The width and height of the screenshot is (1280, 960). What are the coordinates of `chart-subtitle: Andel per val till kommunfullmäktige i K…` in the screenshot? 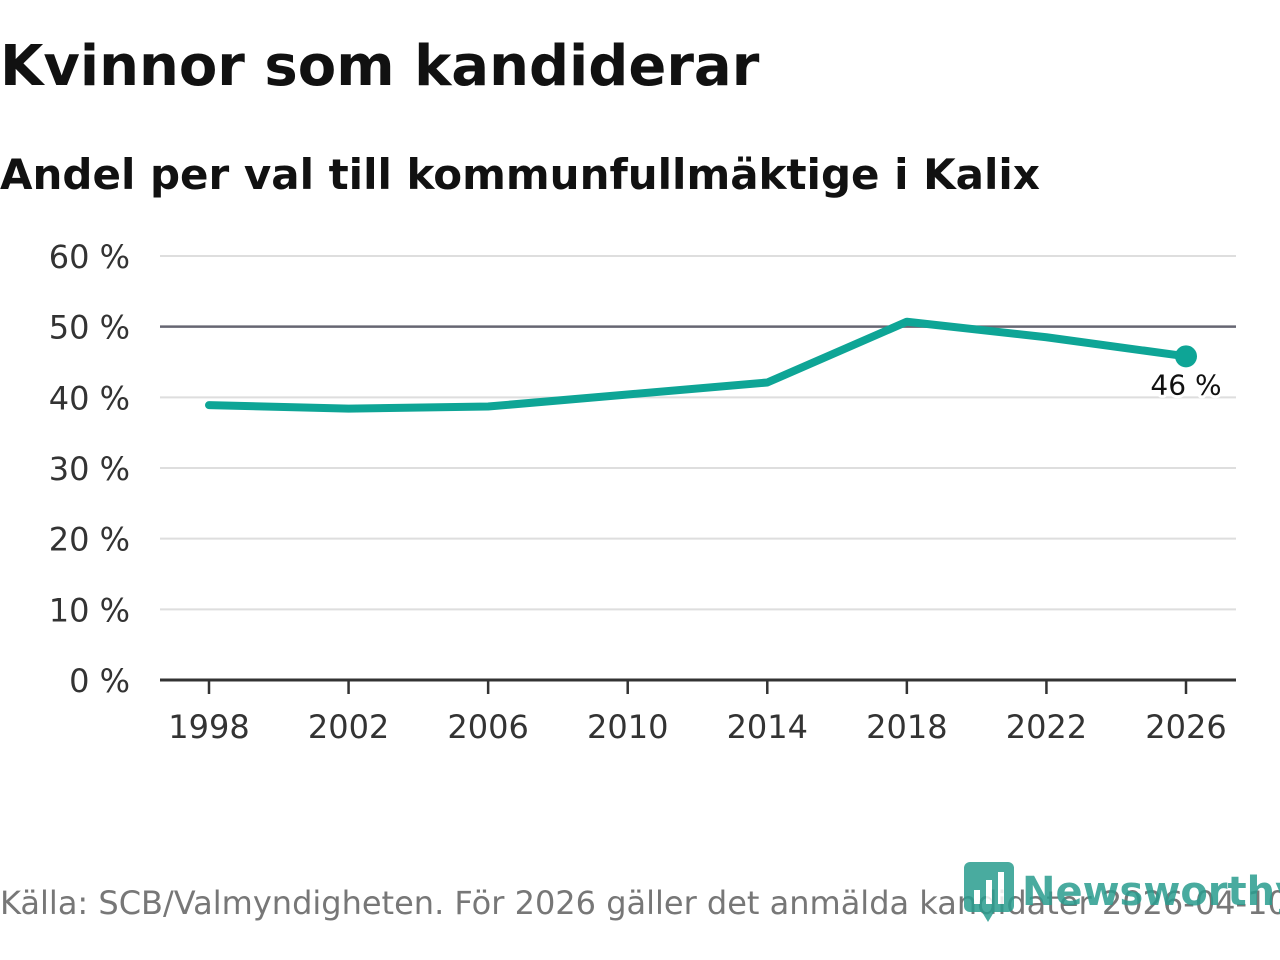 It's located at (520, 174).